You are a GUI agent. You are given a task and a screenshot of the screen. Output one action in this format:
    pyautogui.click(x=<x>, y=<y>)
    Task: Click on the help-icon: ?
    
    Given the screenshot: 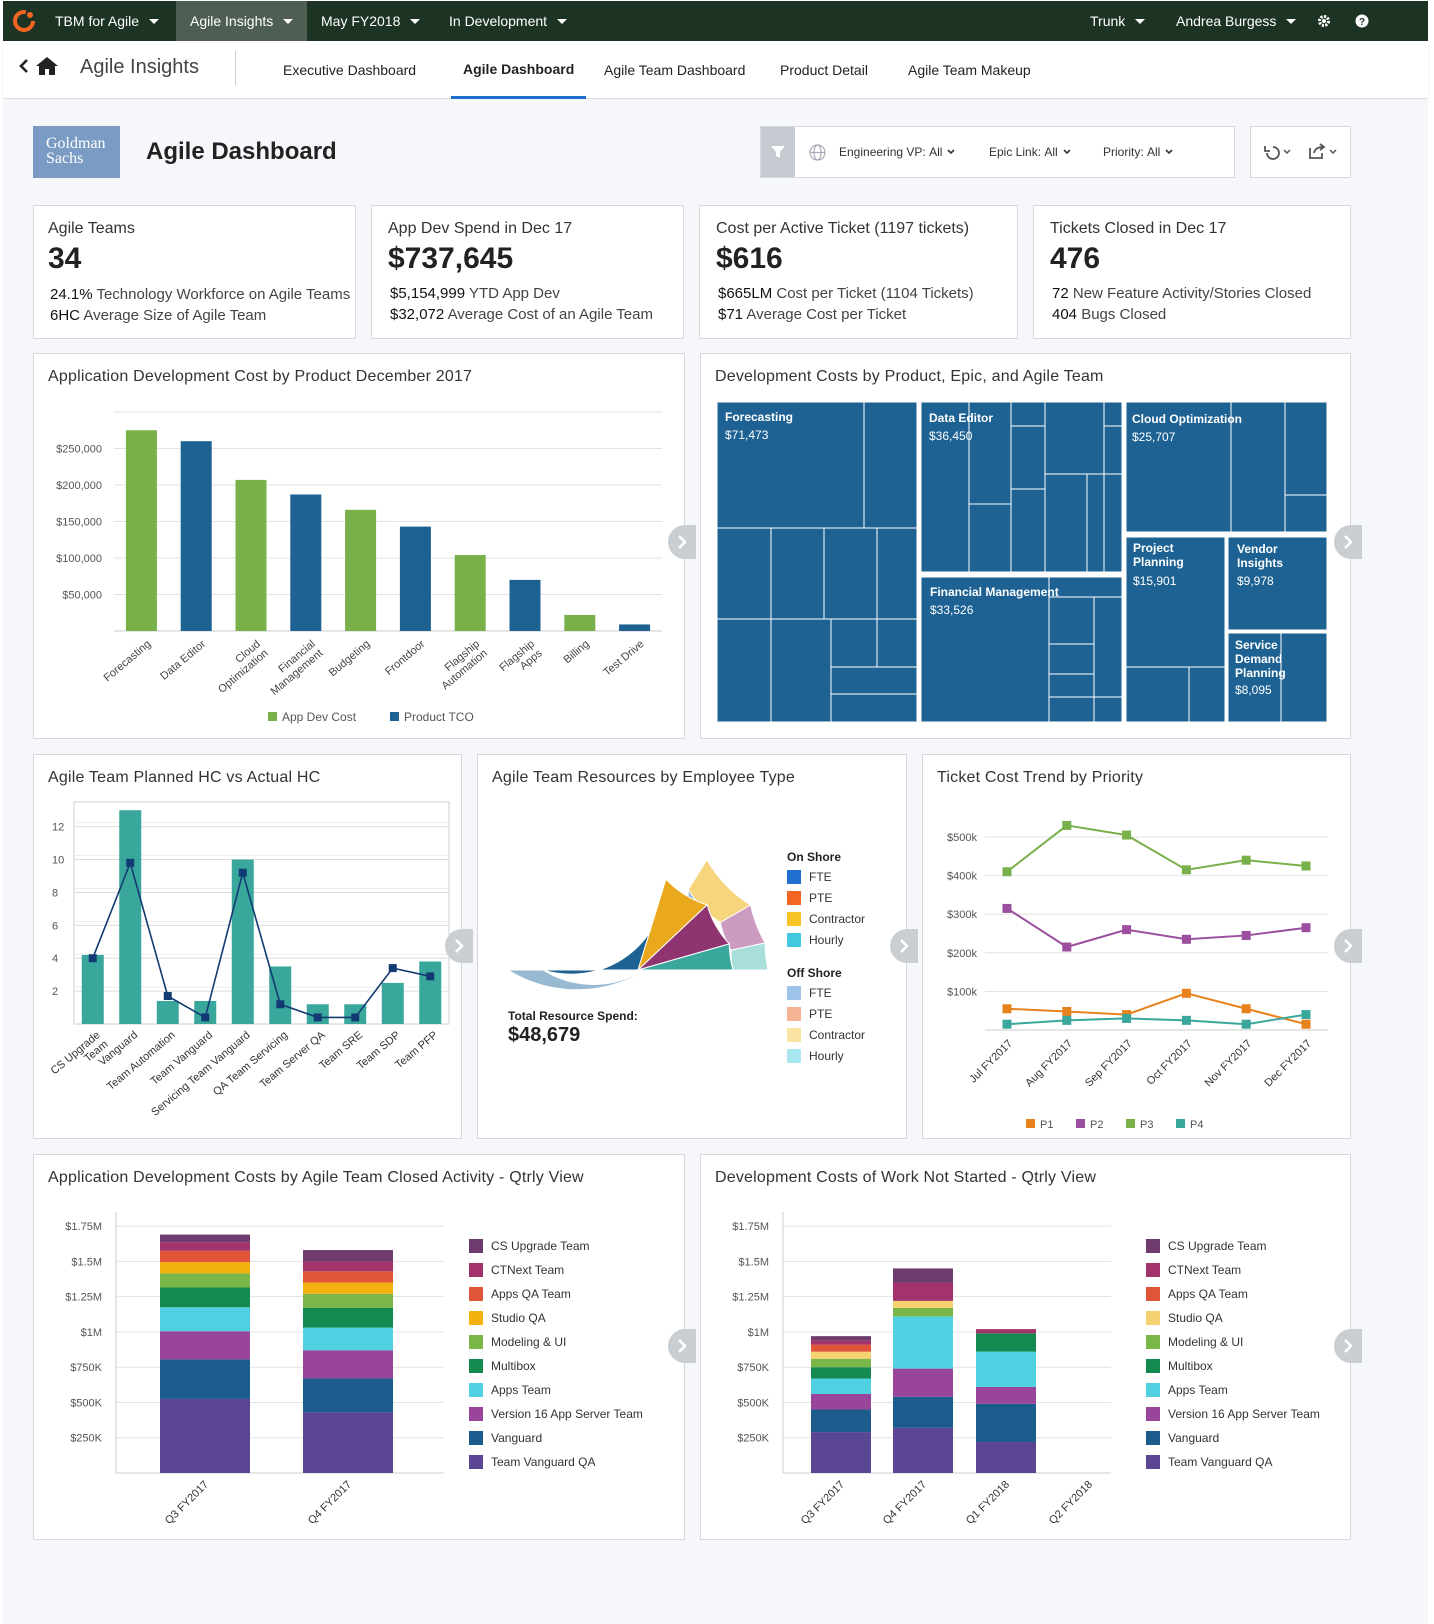 What is the action you would take?
    pyautogui.click(x=1362, y=21)
    